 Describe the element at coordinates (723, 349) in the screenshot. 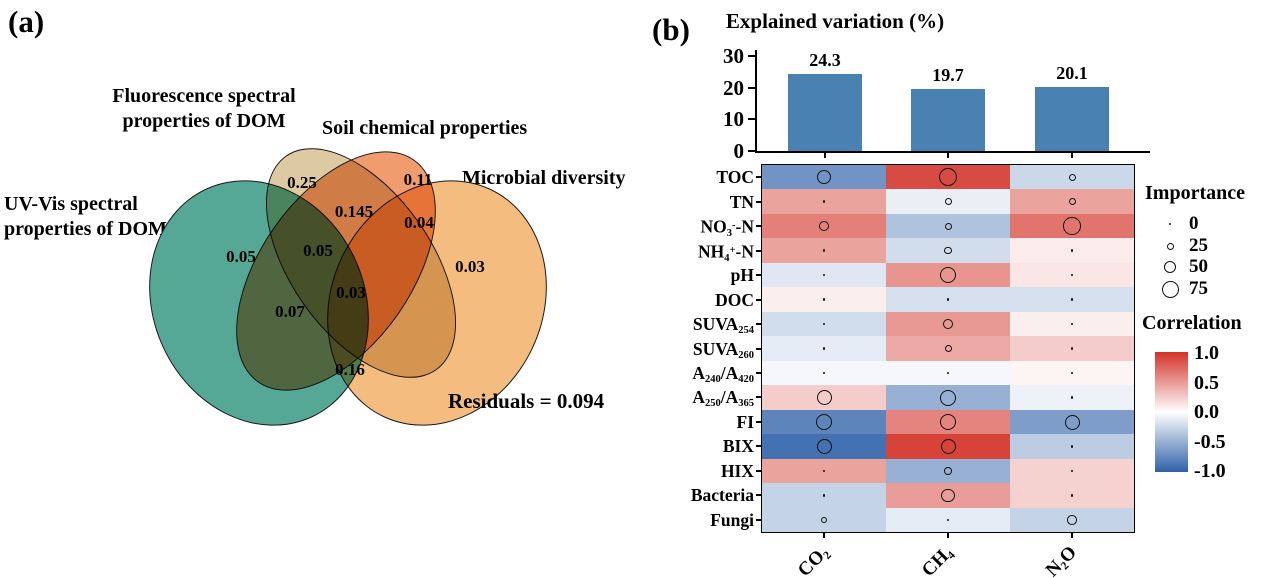

I see `heatmap-row-label-SUVA260: SUVA260` at that location.